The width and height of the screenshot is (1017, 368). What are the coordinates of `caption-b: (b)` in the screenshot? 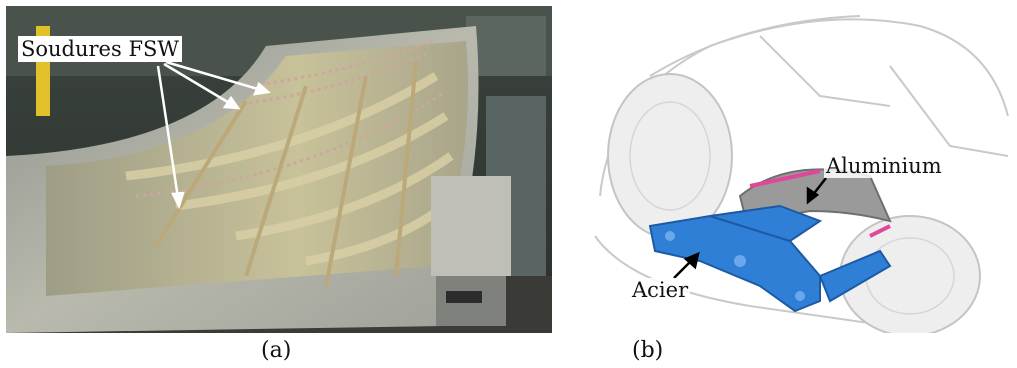 It's located at (648, 350).